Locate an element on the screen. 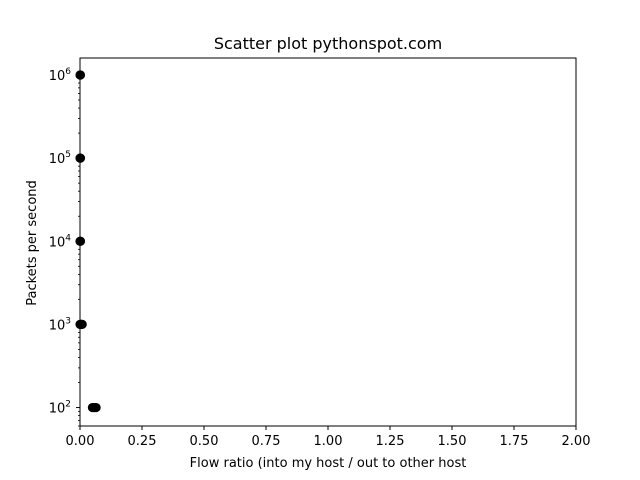 The height and width of the screenshot is (480, 640). y-tick-exponent: 4 is located at coordinates (68, 238).